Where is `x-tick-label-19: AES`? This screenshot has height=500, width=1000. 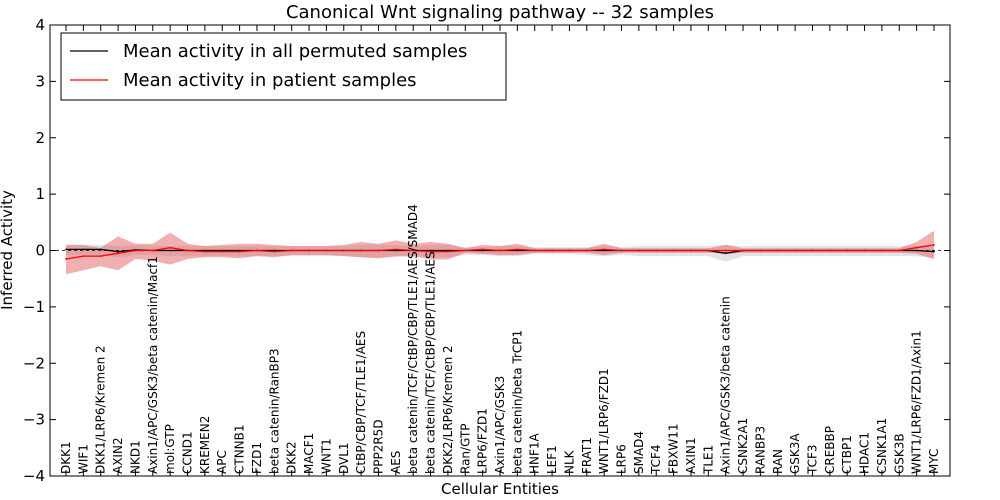 x-tick-label-19: AES is located at coordinates (396, 462).